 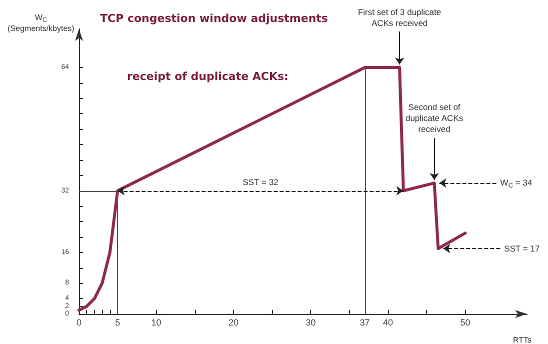 What do you see at coordinates (311, 323) in the screenshot?
I see `x-tick-label: 30` at bounding box center [311, 323].